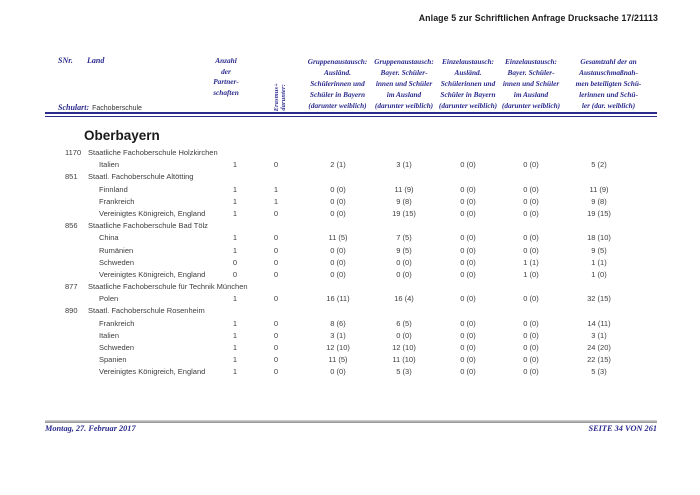 The width and height of the screenshot is (700, 495). Describe the element at coordinates (338, 360) in the screenshot. I see `gruppenaustausch-ausland-value: 11 (5)` at that location.